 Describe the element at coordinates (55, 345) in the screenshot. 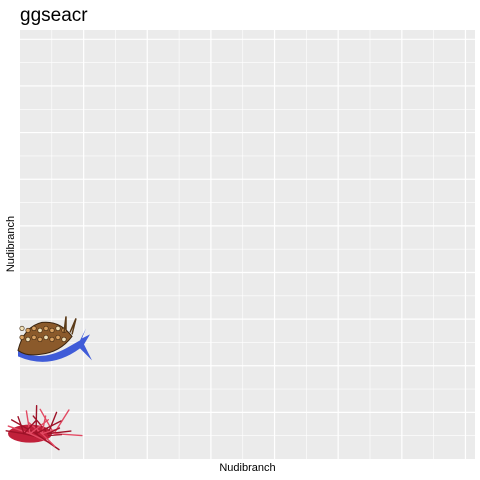

I see `nudibranch-foot` at that location.